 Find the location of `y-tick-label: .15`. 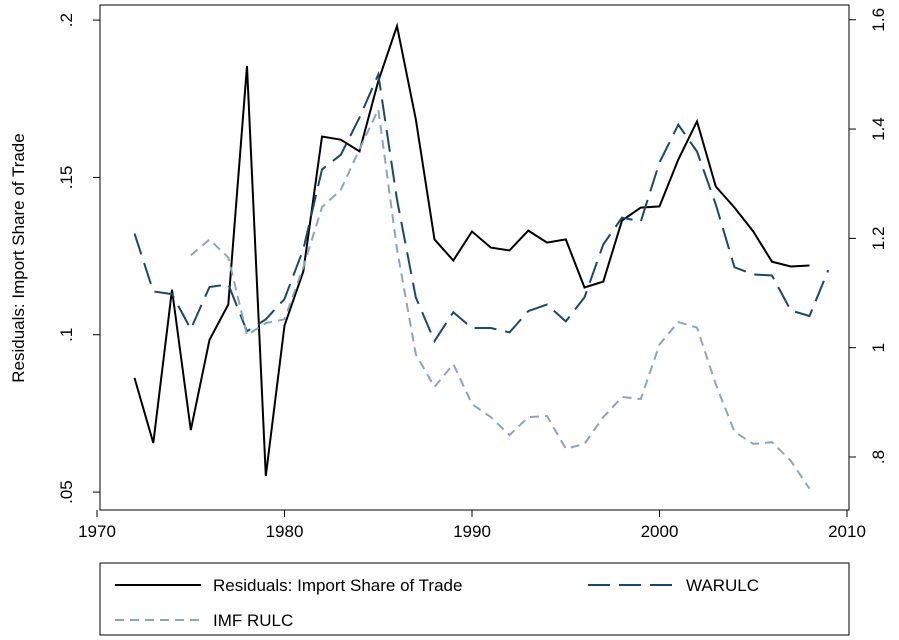

y-tick-label: .15 is located at coordinates (66, 178).